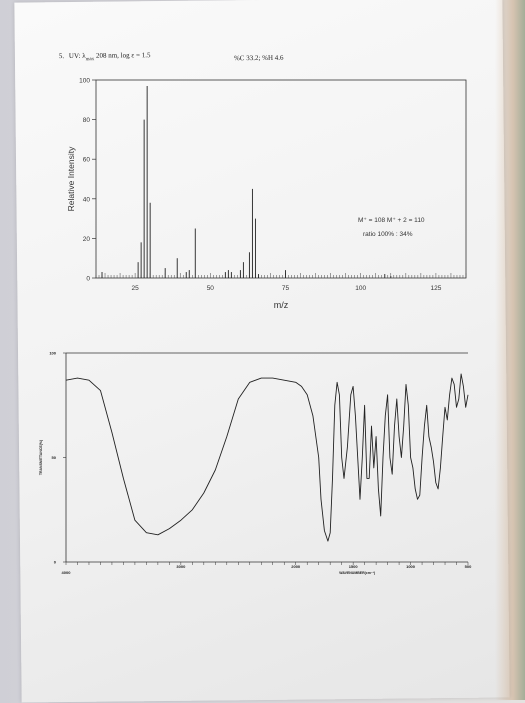 The image size is (525, 703). I want to click on ms-x-tick-label: 25, so click(135, 288).